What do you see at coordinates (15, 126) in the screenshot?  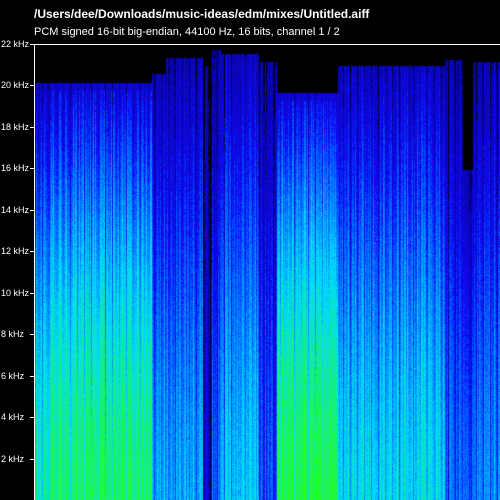 I see `frequency-label: 18 kHz` at bounding box center [15, 126].